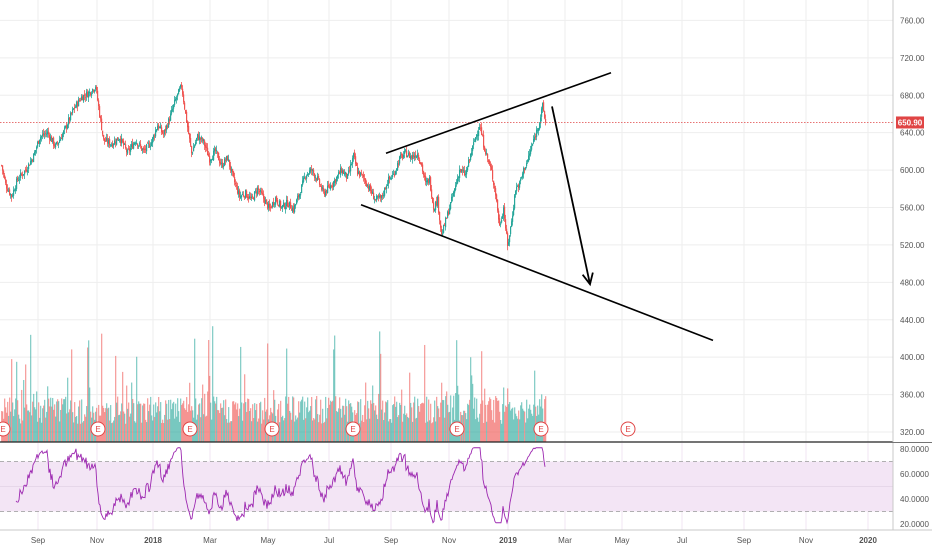 The width and height of the screenshot is (932, 550). What do you see at coordinates (914, 449) in the screenshot?
I see `rsi-tick-label: 80.0000` at bounding box center [914, 449].